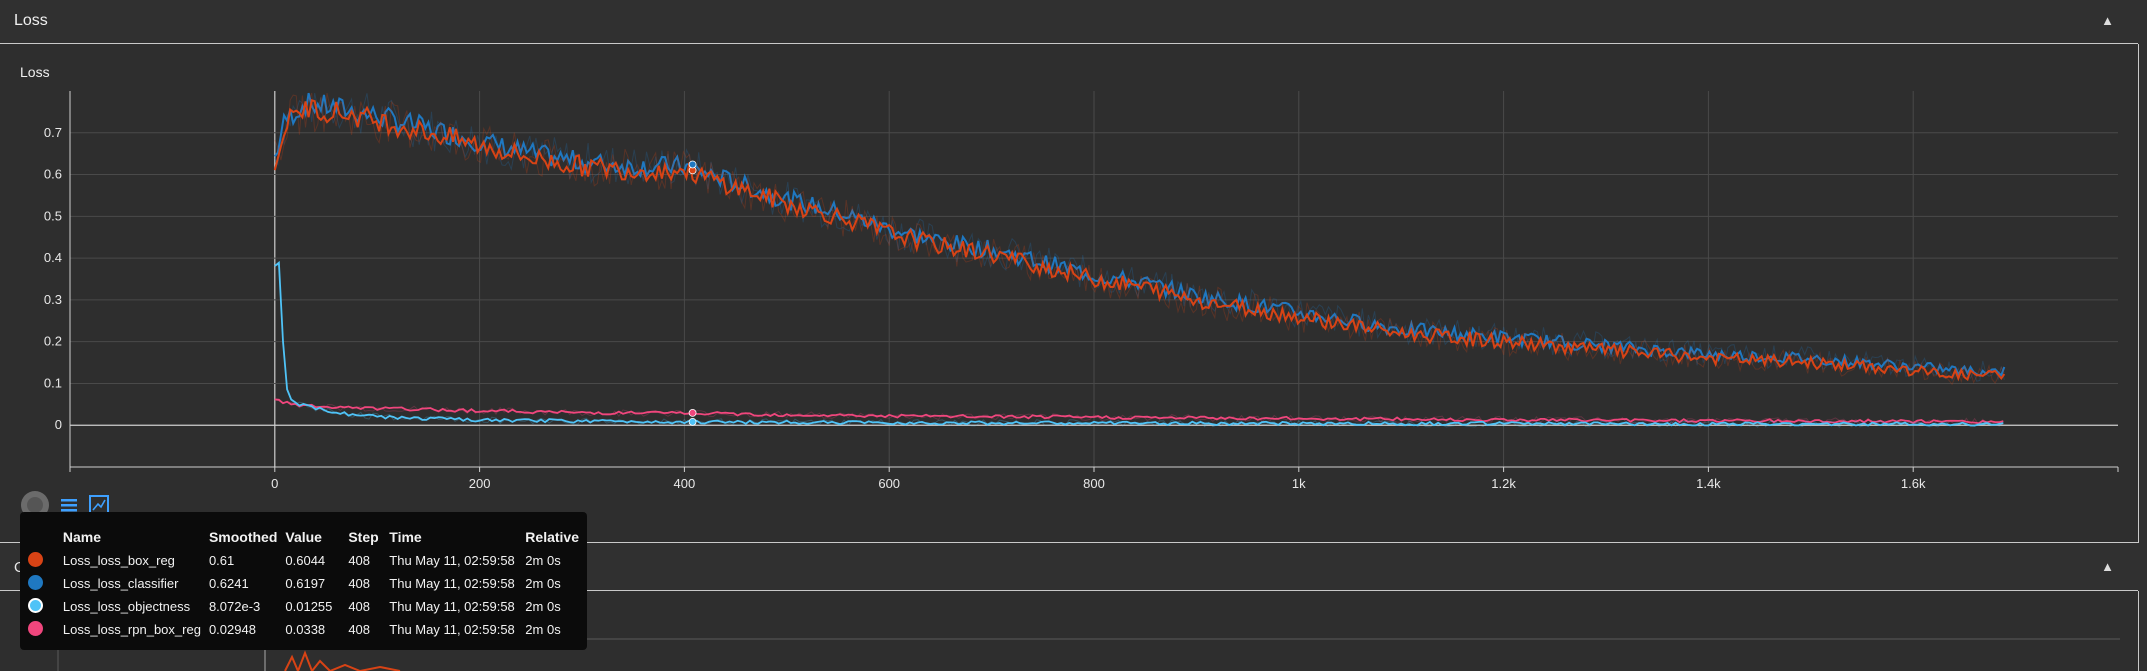 This screenshot has height=671, width=2147. Describe the element at coordinates (126, 606) in the screenshot. I see `tooltip-cell-name: Loss_loss_objectness` at that location.